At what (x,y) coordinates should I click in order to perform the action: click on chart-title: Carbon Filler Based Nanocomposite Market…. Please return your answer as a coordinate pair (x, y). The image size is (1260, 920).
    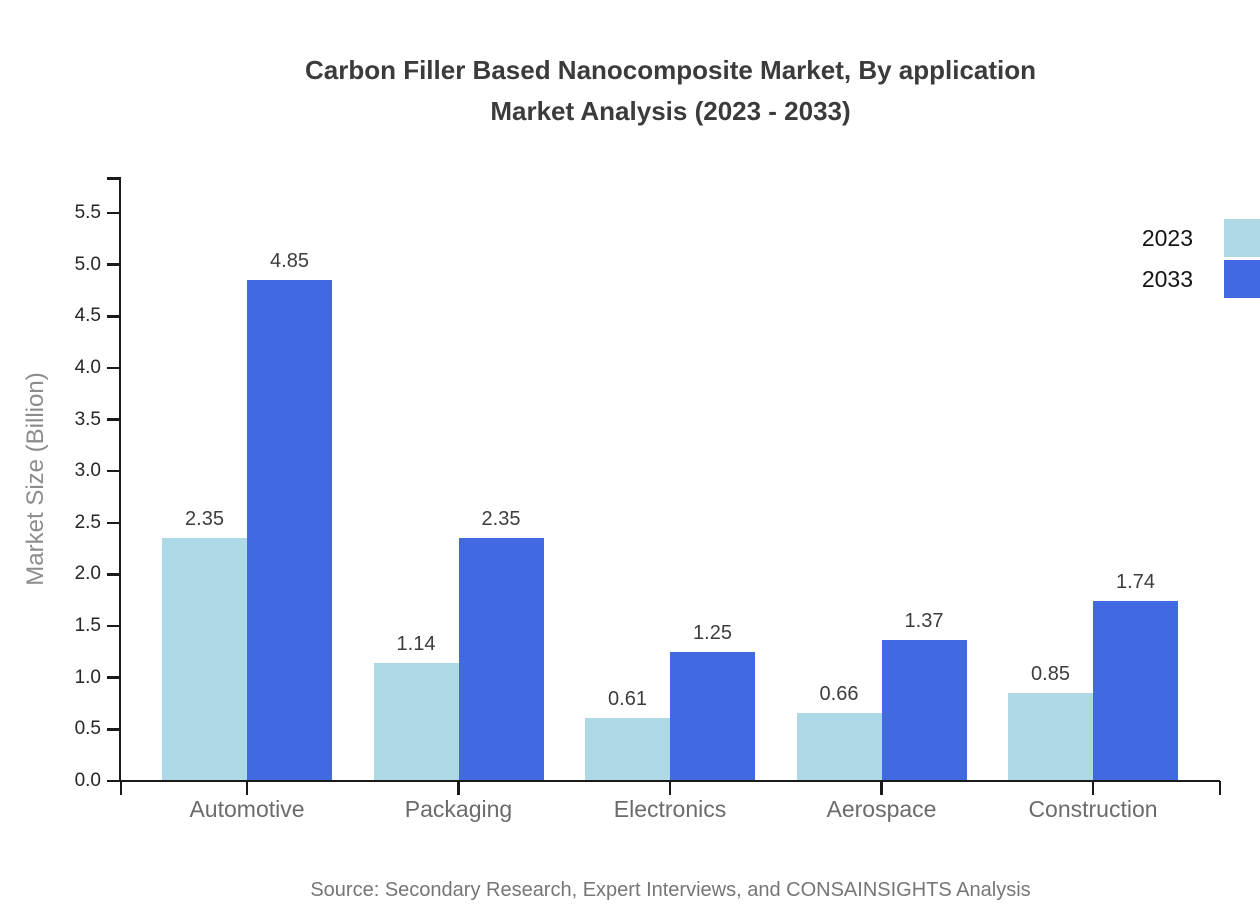
    Looking at the image, I should click on (670, 91).